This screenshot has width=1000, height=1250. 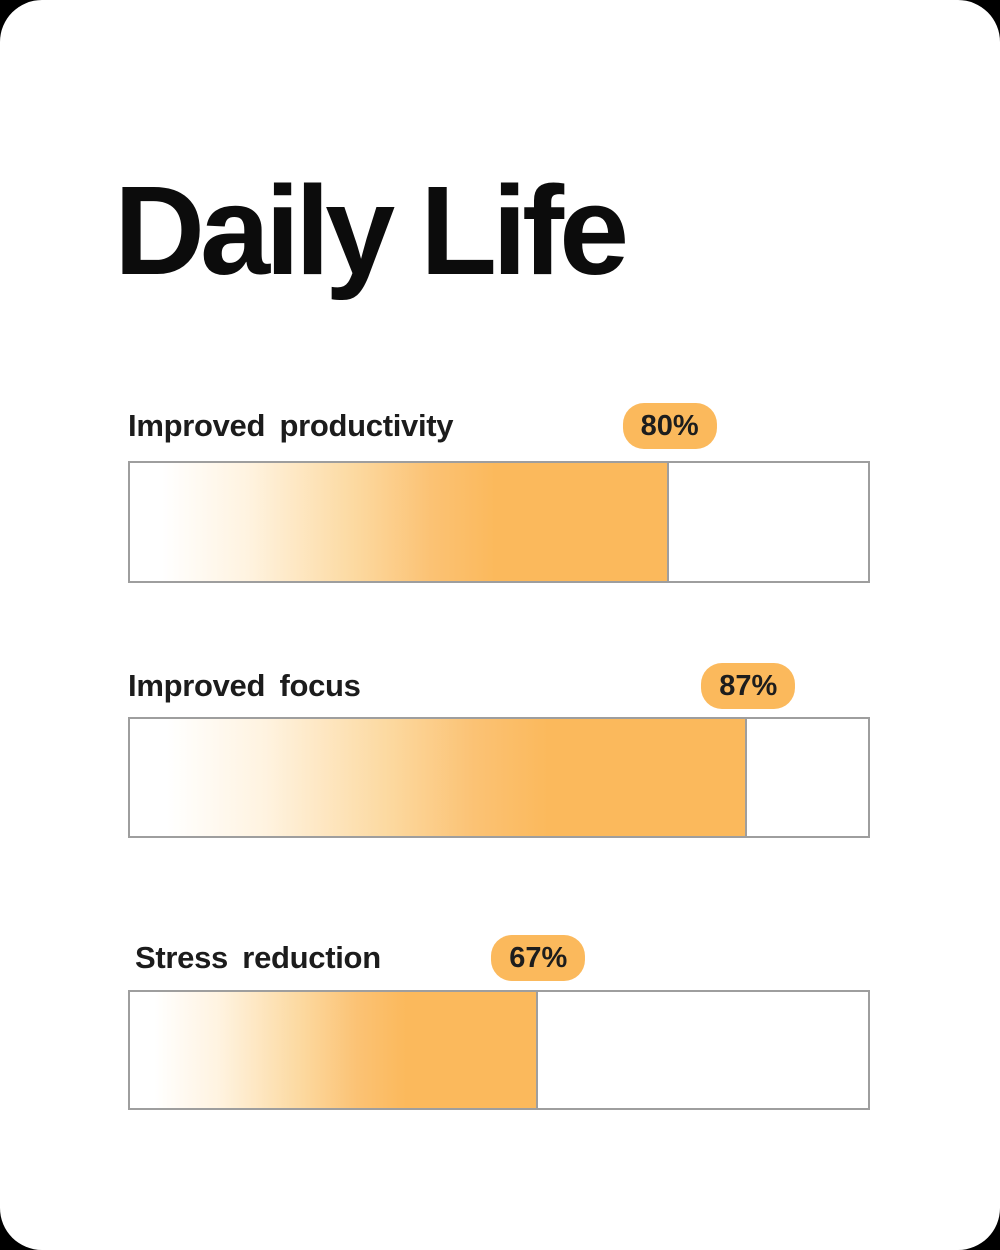 I want to click on page-title: Daily Life, so click(x=371, y=231).